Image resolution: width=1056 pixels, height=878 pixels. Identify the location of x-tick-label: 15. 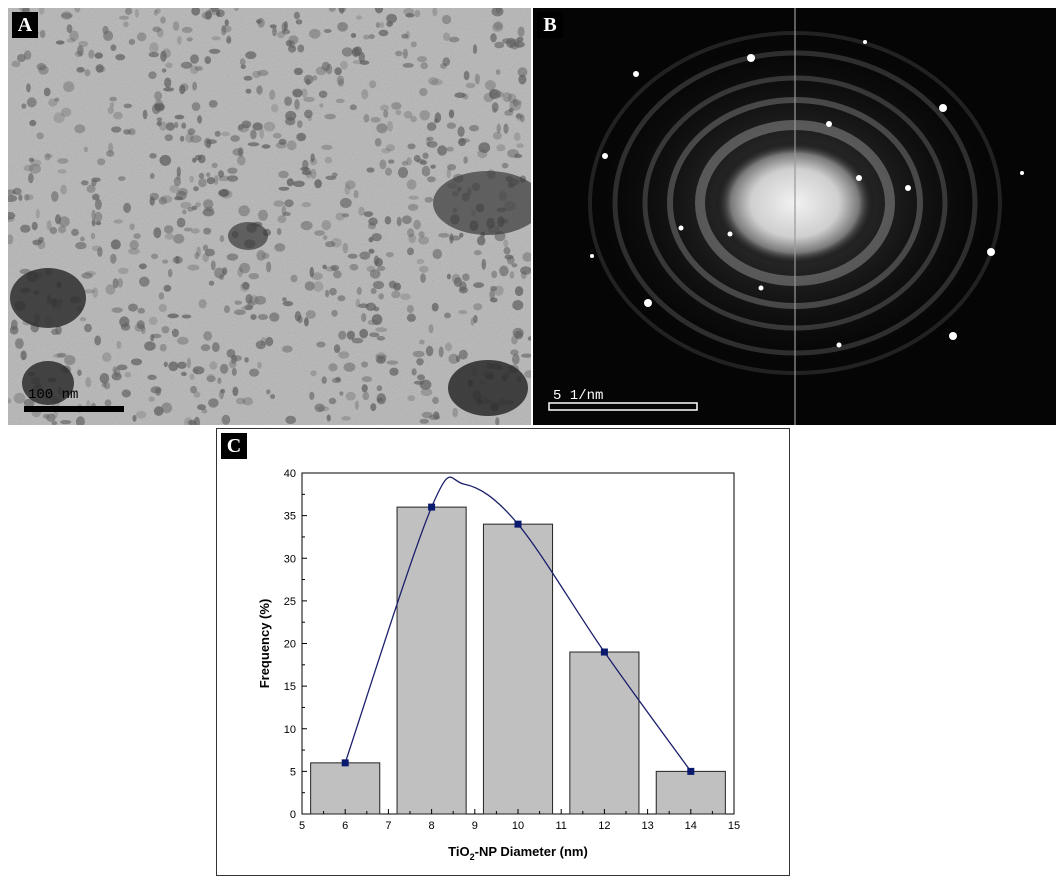
(734, 826).